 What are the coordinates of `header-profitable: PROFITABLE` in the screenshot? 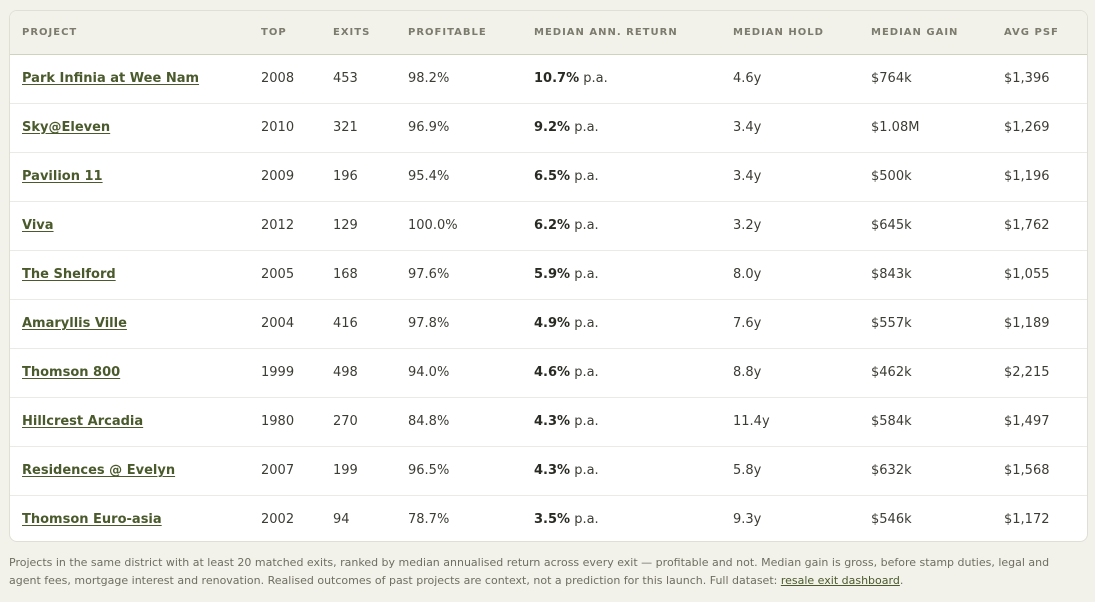 It's located at (471, 33).